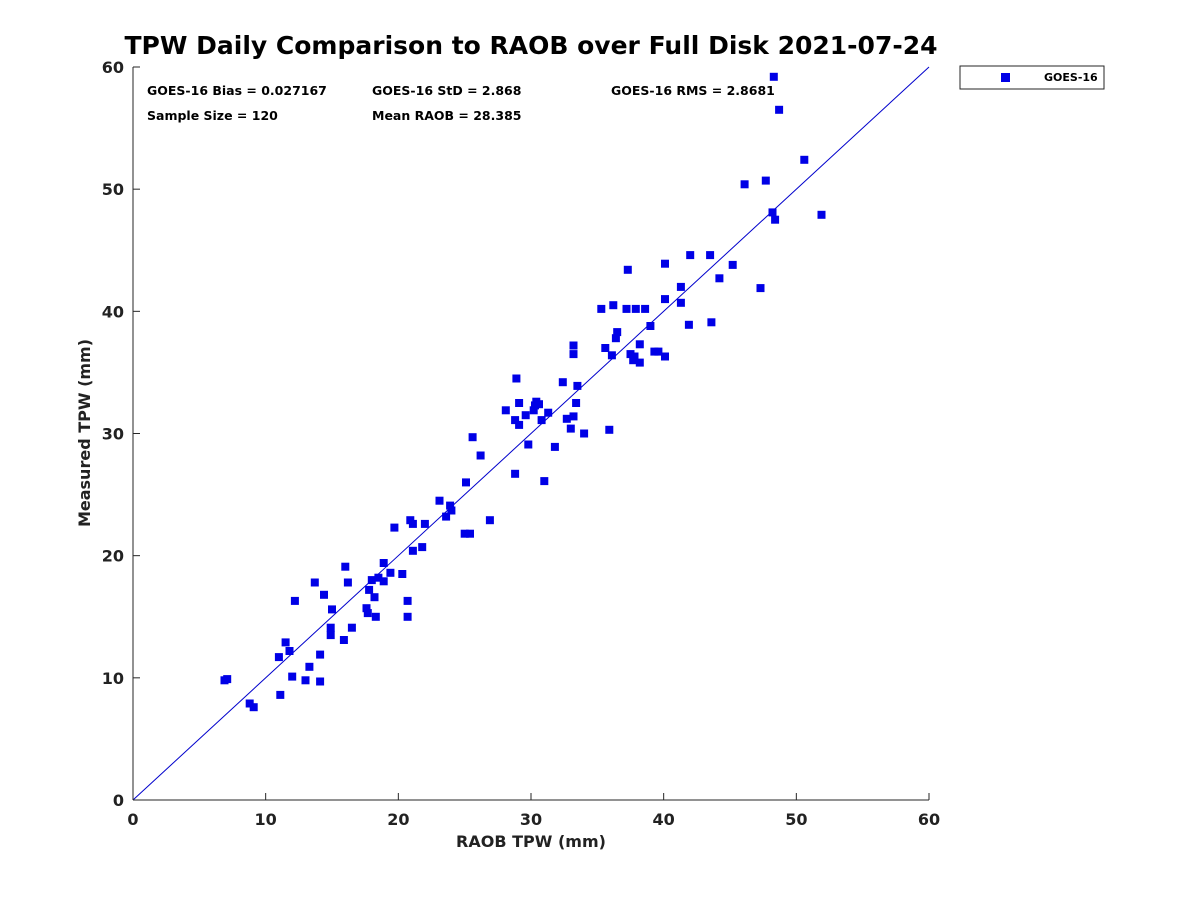 The height and width of the screenshot is (900, 1200). What do you see at coordinates (237, 90) in the screenshot?
I see `stat-bias: GOES-16 Bias = 0.027167` at bounding box center [237, 90].